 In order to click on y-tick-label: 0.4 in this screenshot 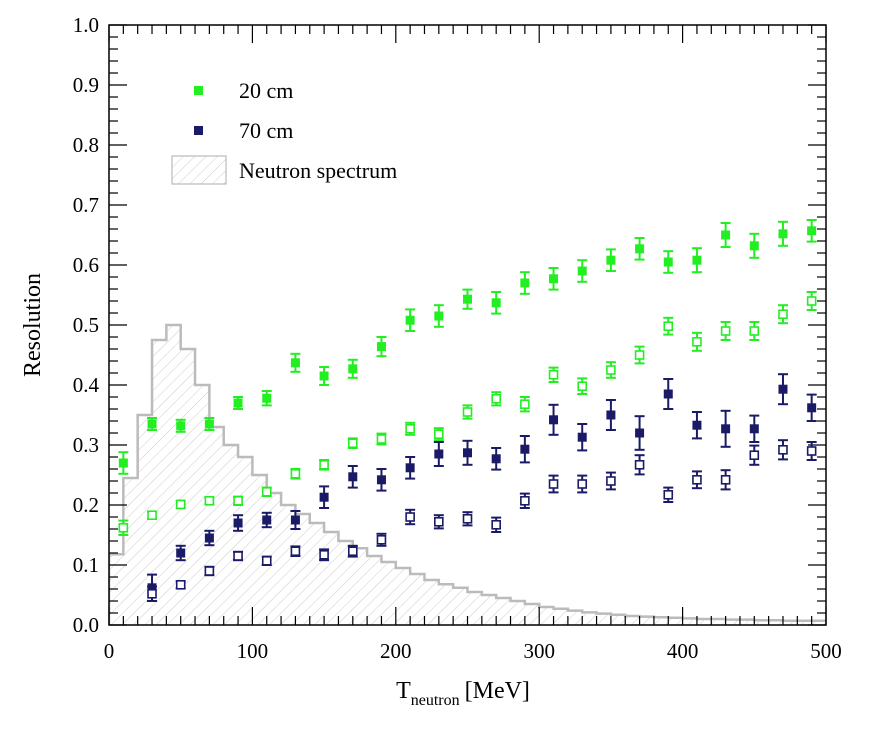, I will do `click(86, 385)`.